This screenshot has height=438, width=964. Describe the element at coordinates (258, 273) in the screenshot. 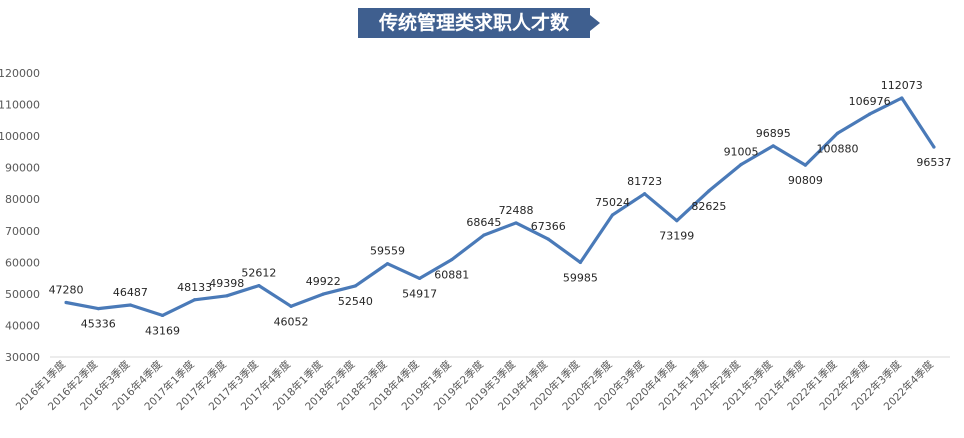

I see `data-label: 52612` at that location.